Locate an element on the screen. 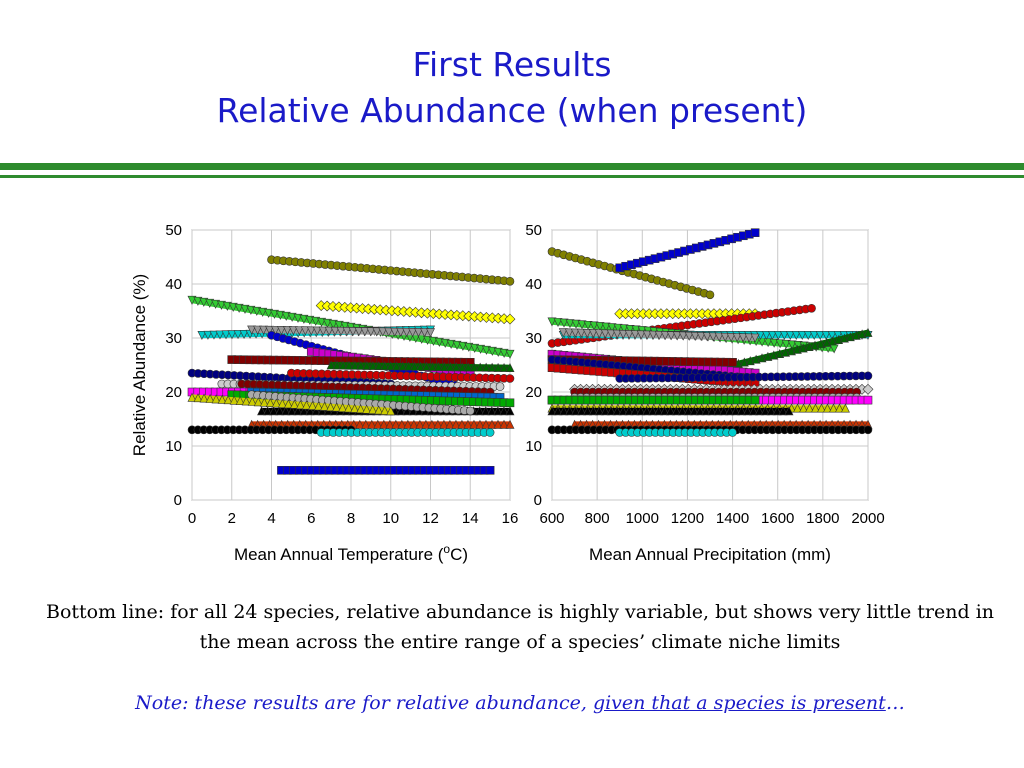 Image resolution: width=1024 pixels, height=768 pixels. note-underlined: given that a species is present is located at coordinates (739, 703).